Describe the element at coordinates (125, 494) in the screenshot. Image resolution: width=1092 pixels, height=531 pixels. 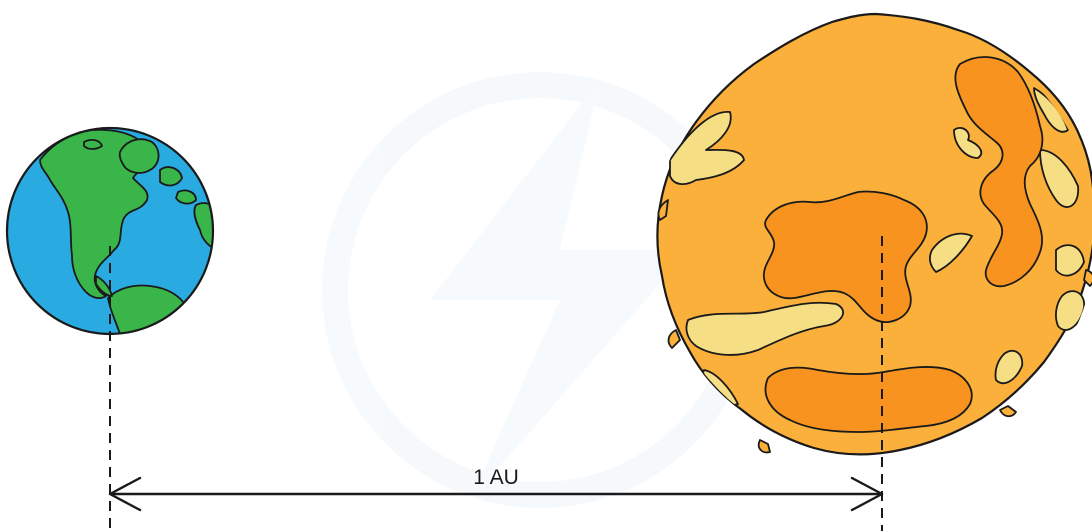
I see `left-arrowhead` at that location.